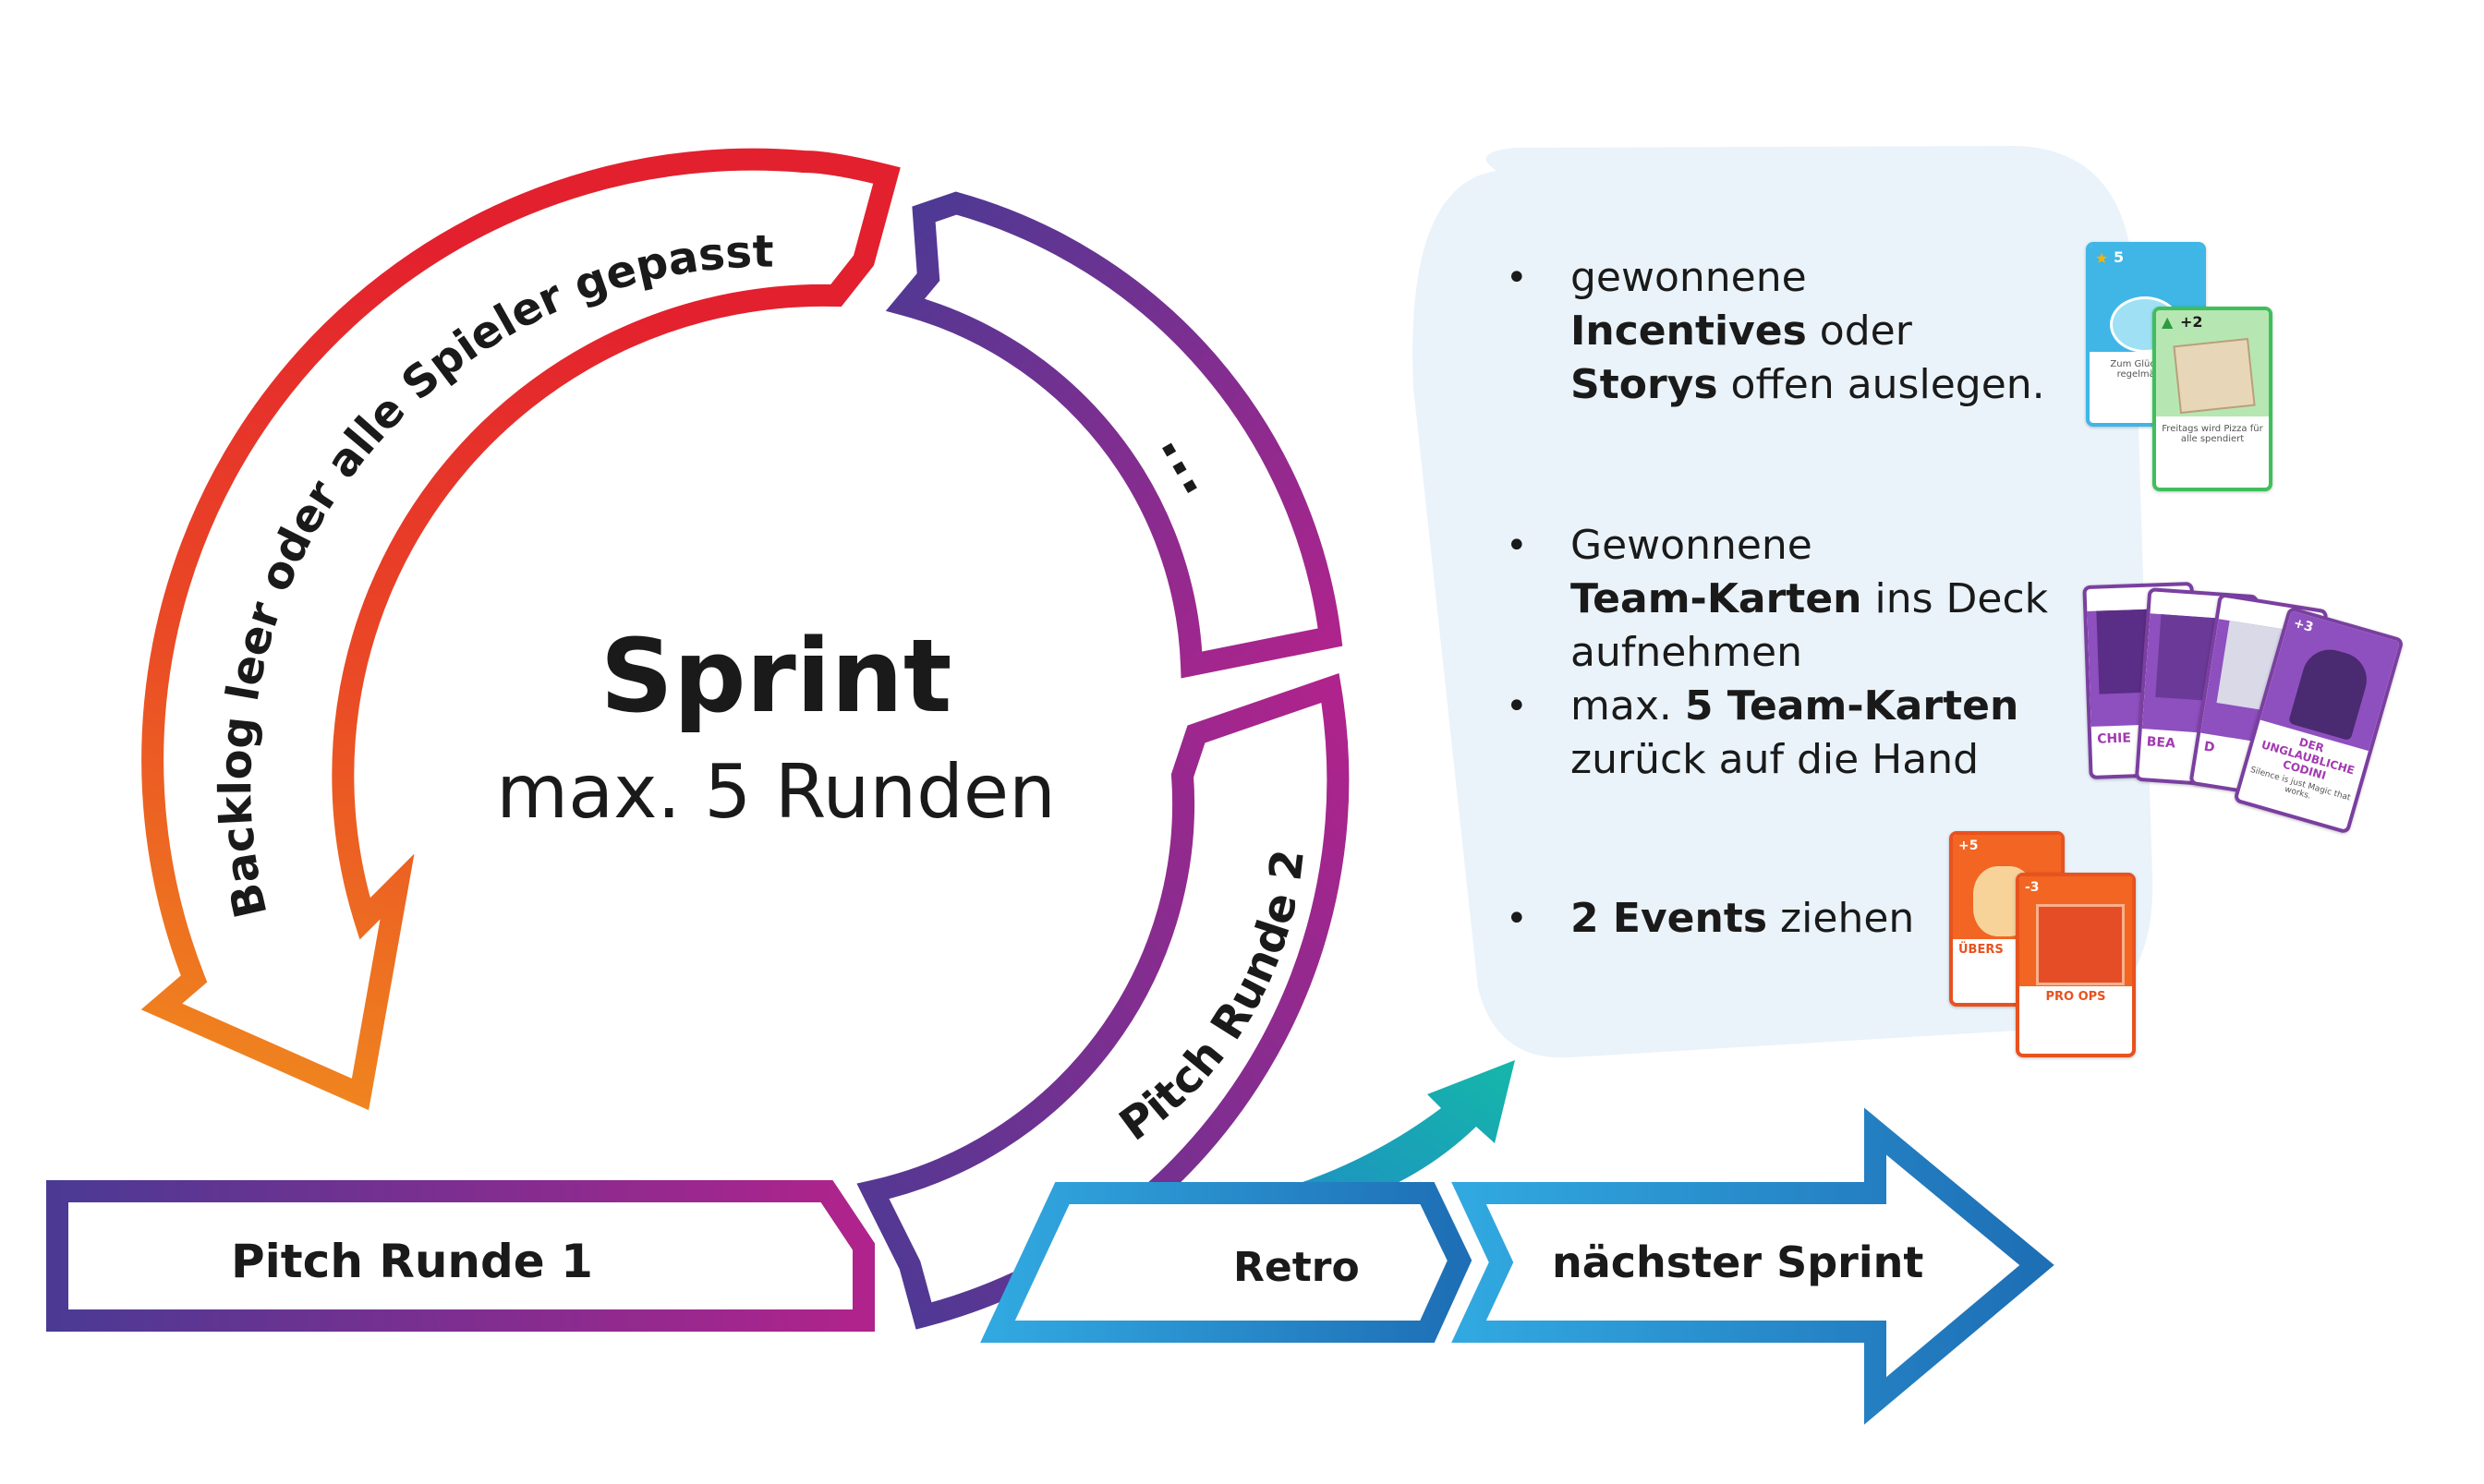 The image size is (2484, 1484). What do you see at coordinates (2330, 692) in the screenshot?
I see `magician-image` at bounding box center [2330, 692].